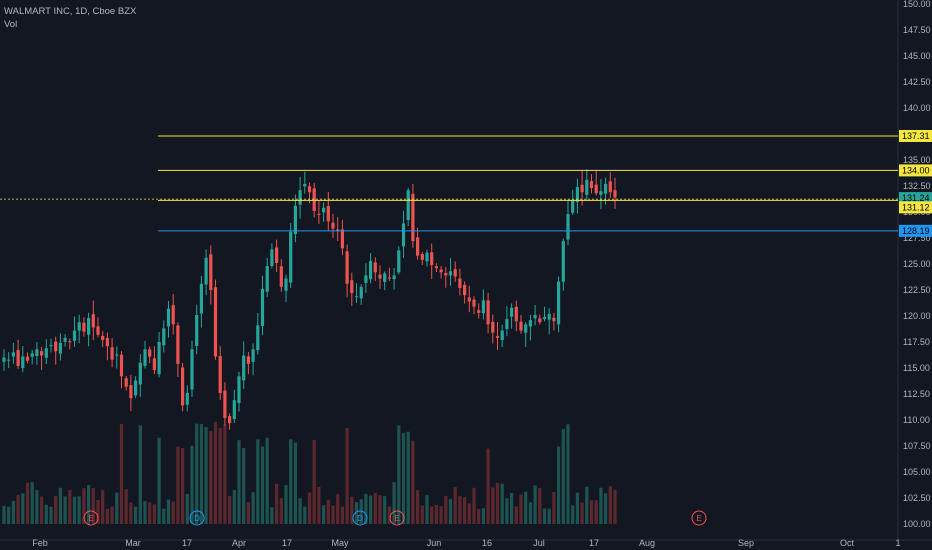 Image resolution: width=932 pixels, height=550 pixels. What do you see at coordinates (917, 108) in the screenshot?
I see `price-tick-label: 140.00` at bounding box center [917, 108].